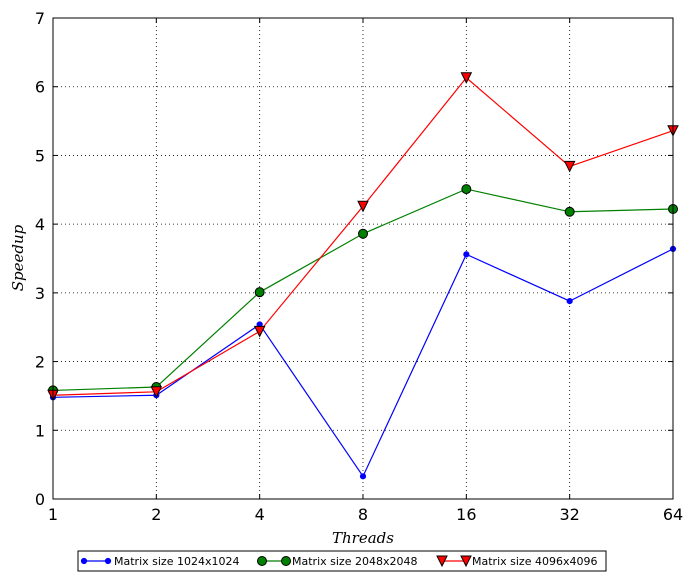 This screenshot has width=693, height=581. Describe the element at coordinates (40, 430) in the screenshot. I see `y-tick-label: 1` at that location.